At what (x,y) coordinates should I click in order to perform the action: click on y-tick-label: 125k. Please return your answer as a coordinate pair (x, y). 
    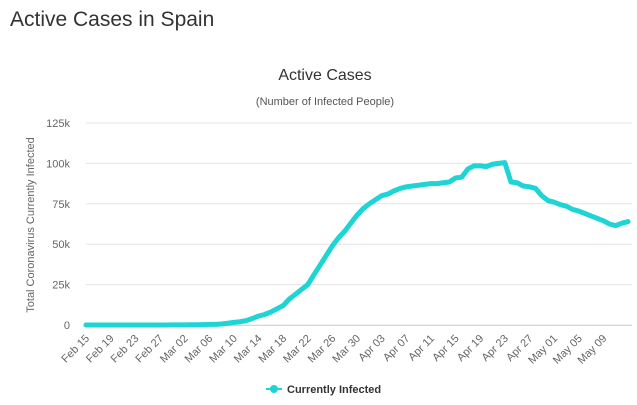
    Looking at the image, I should click on (58, 124).